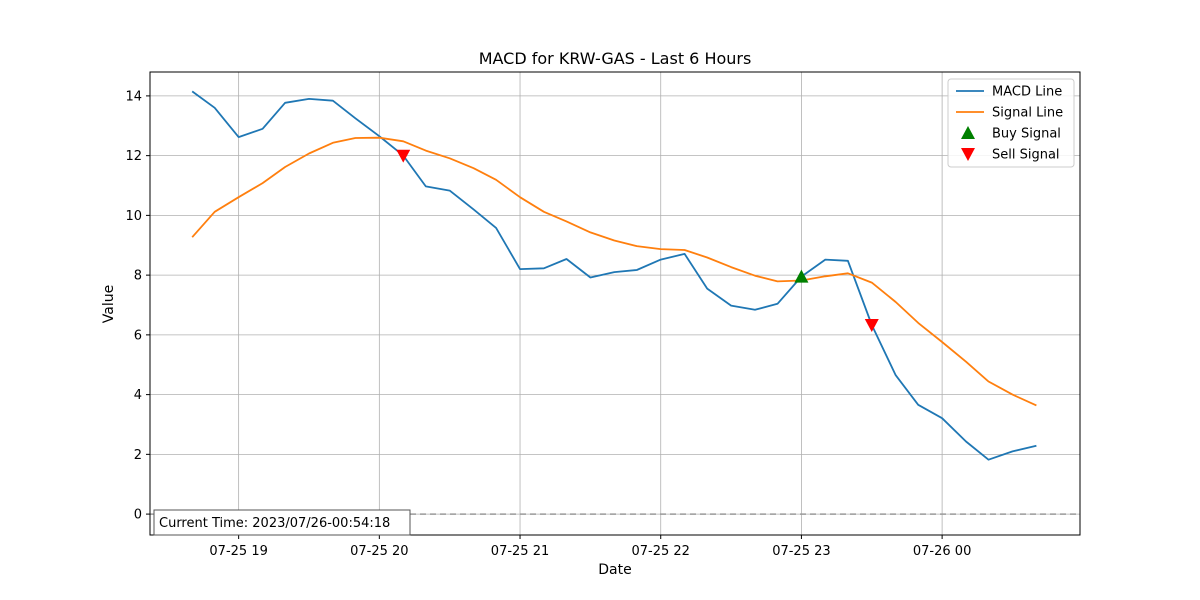 This screenshot has width=1200, height=600. Describe the element at coordinates (614, 570) in the screenshot. I see `x-axis-label: Date` at that location.